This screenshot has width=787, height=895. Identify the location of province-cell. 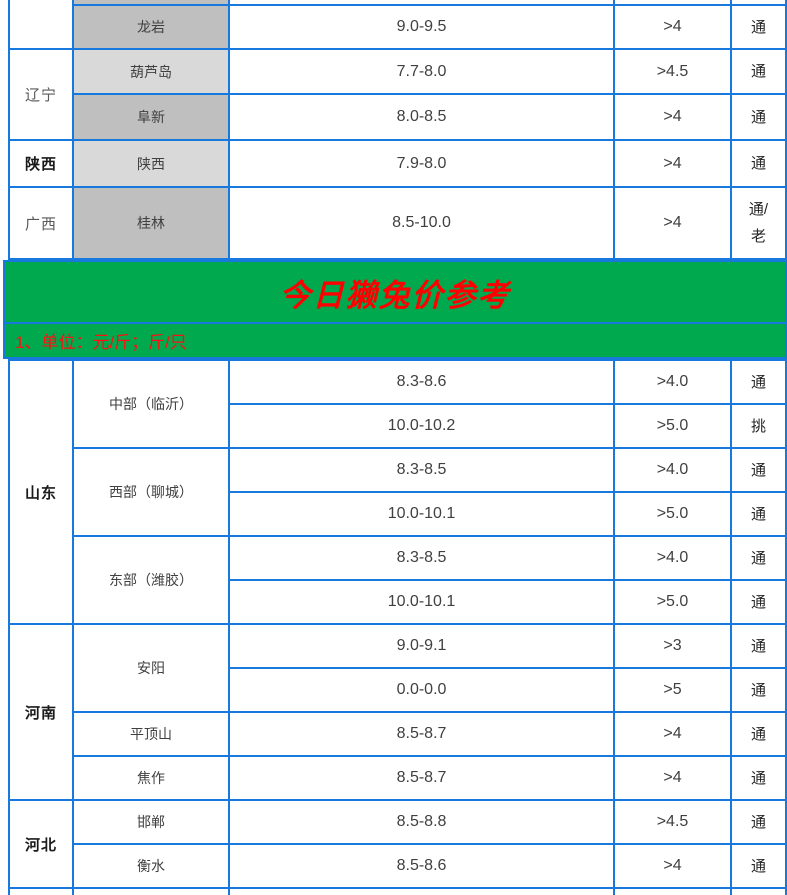
(41, 25).